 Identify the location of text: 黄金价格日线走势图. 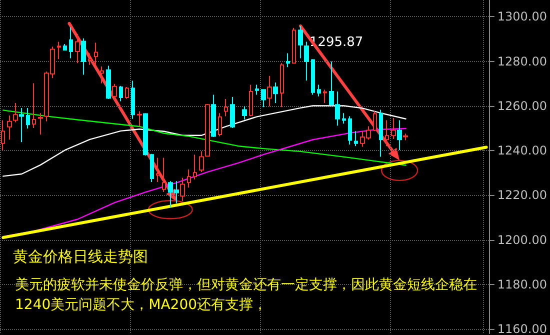
(80, 257).